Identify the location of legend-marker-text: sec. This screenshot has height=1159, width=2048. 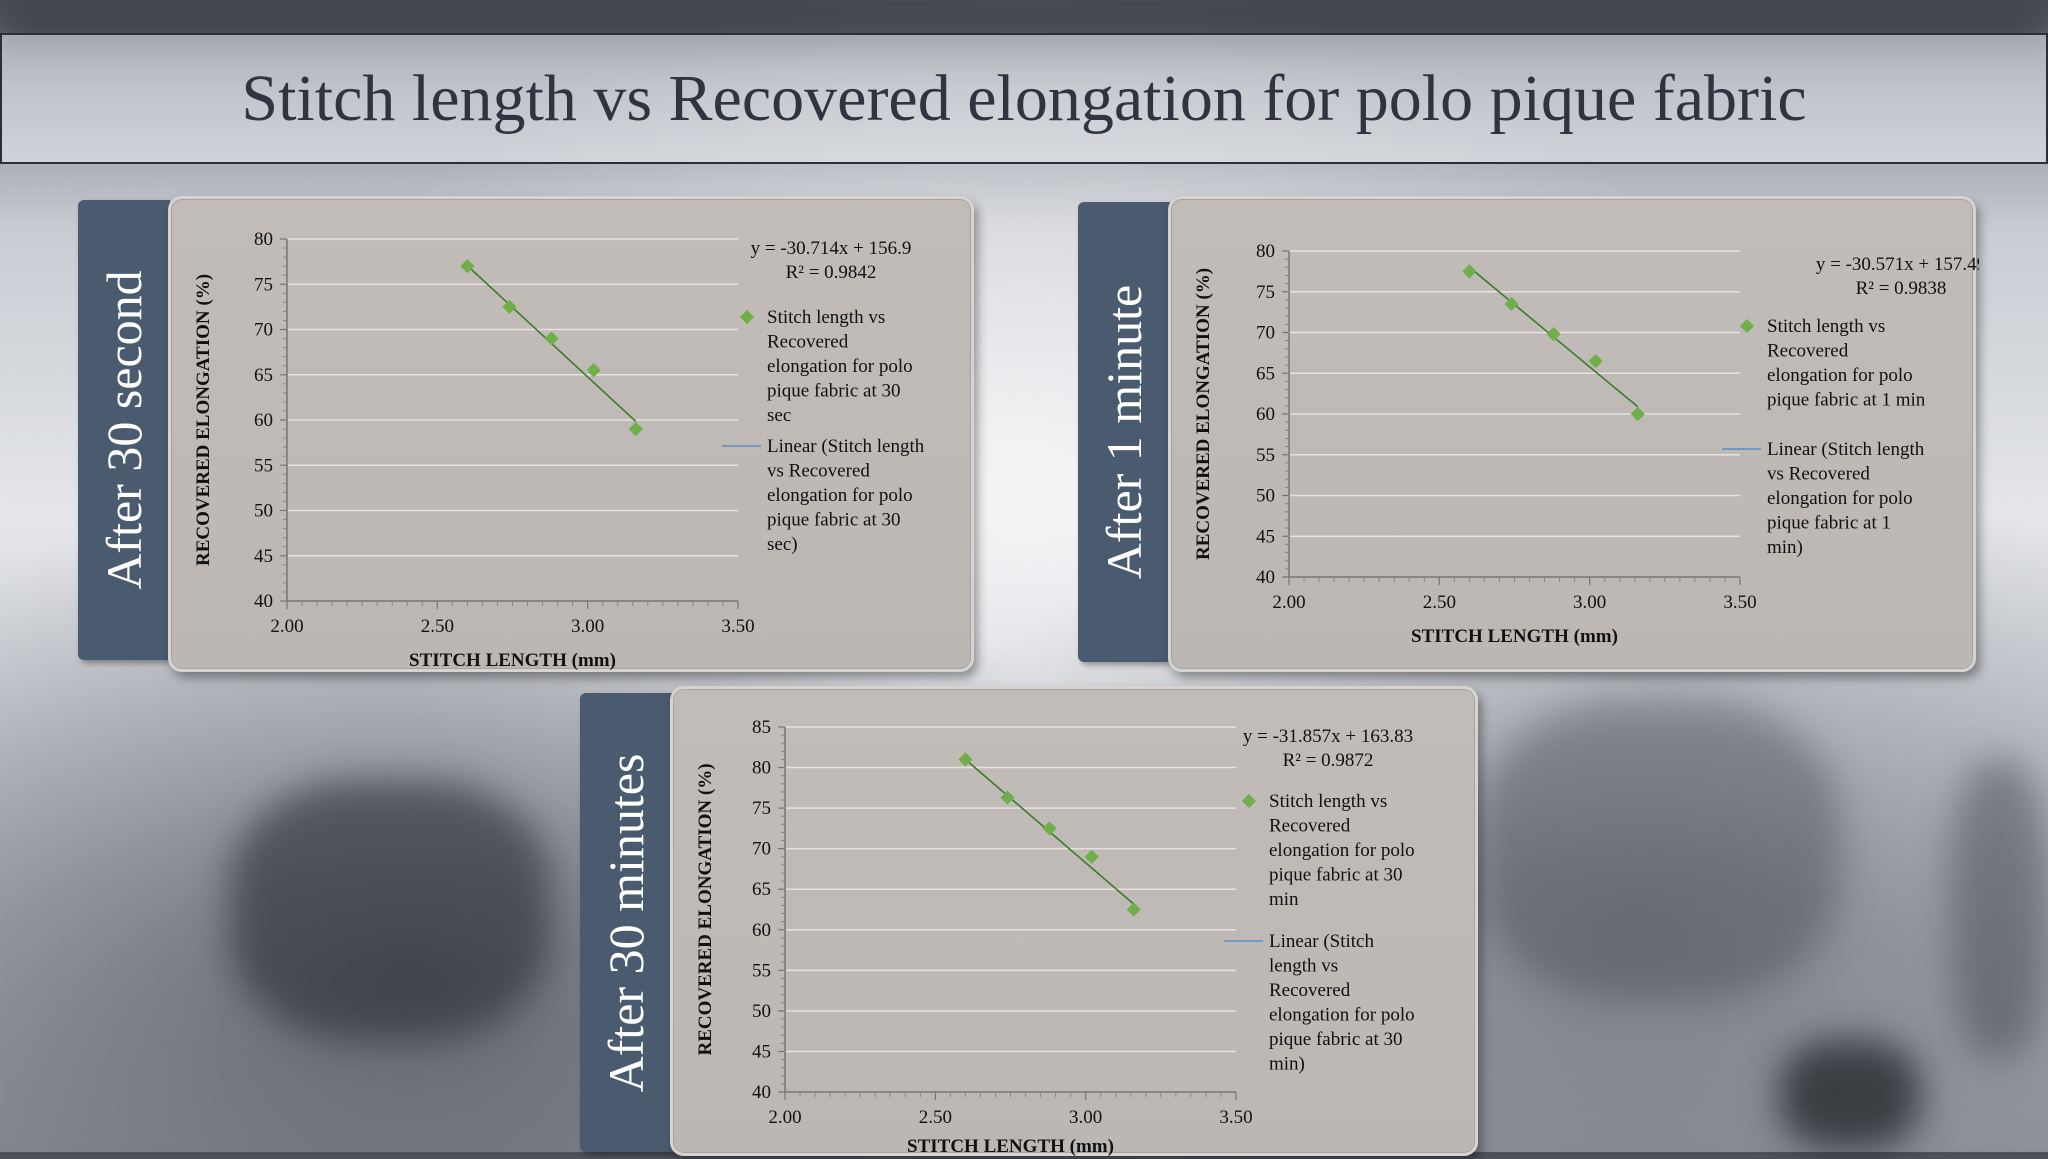
(779, 415).